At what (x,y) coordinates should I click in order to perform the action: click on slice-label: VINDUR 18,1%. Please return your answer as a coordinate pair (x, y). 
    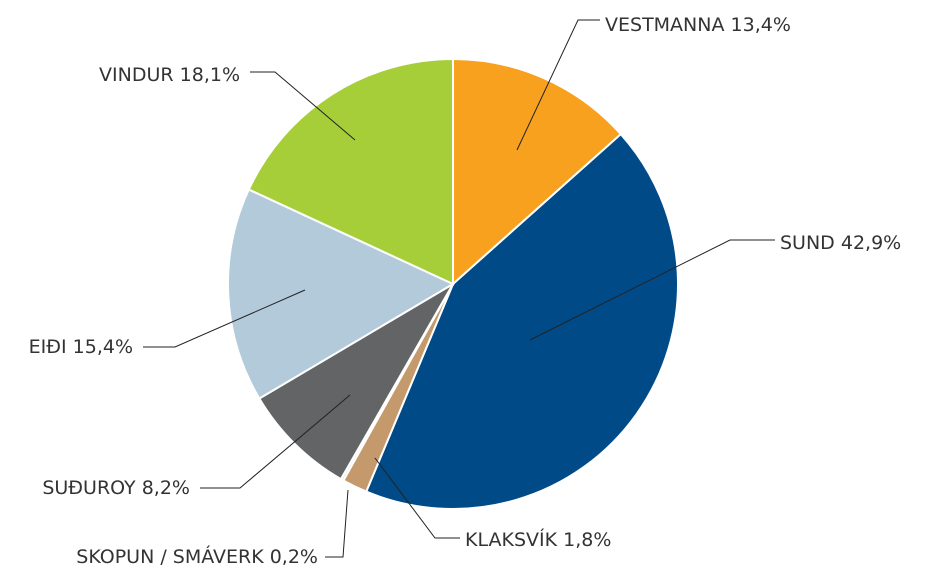
    Looking at the image, I should click on (169, 75).